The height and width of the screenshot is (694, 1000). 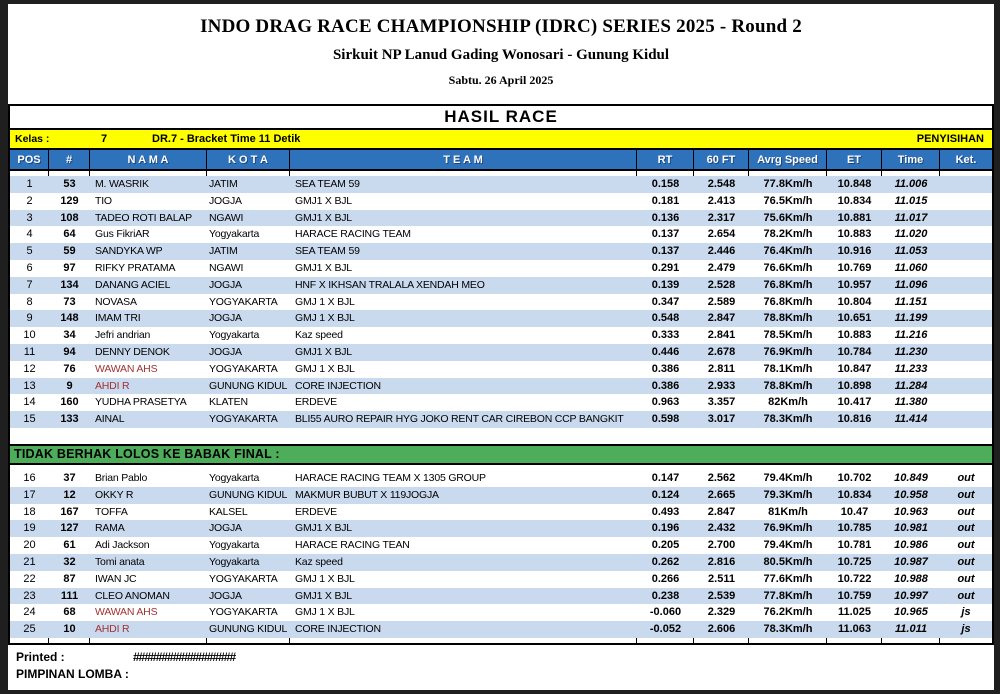 I want to click on section-gap, so click(x=501, y=436).